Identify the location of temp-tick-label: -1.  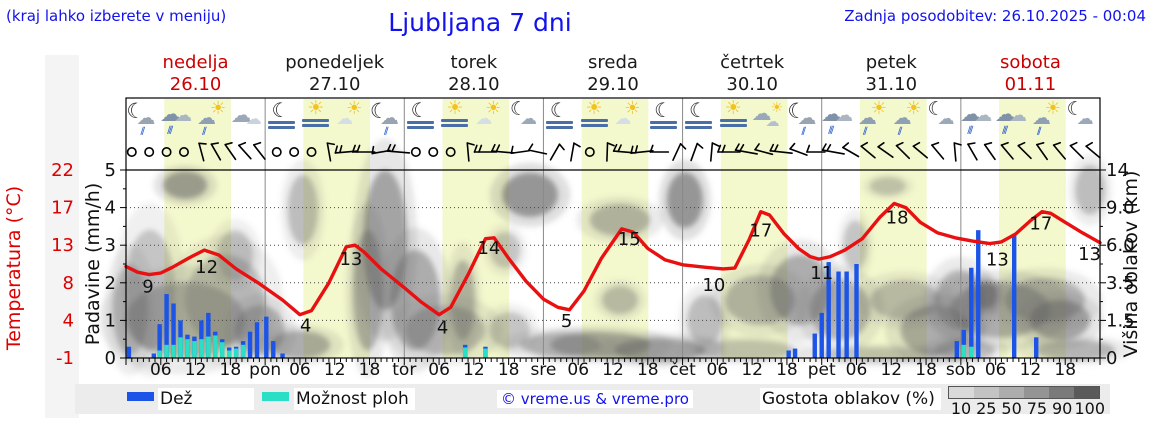
(65, 358).